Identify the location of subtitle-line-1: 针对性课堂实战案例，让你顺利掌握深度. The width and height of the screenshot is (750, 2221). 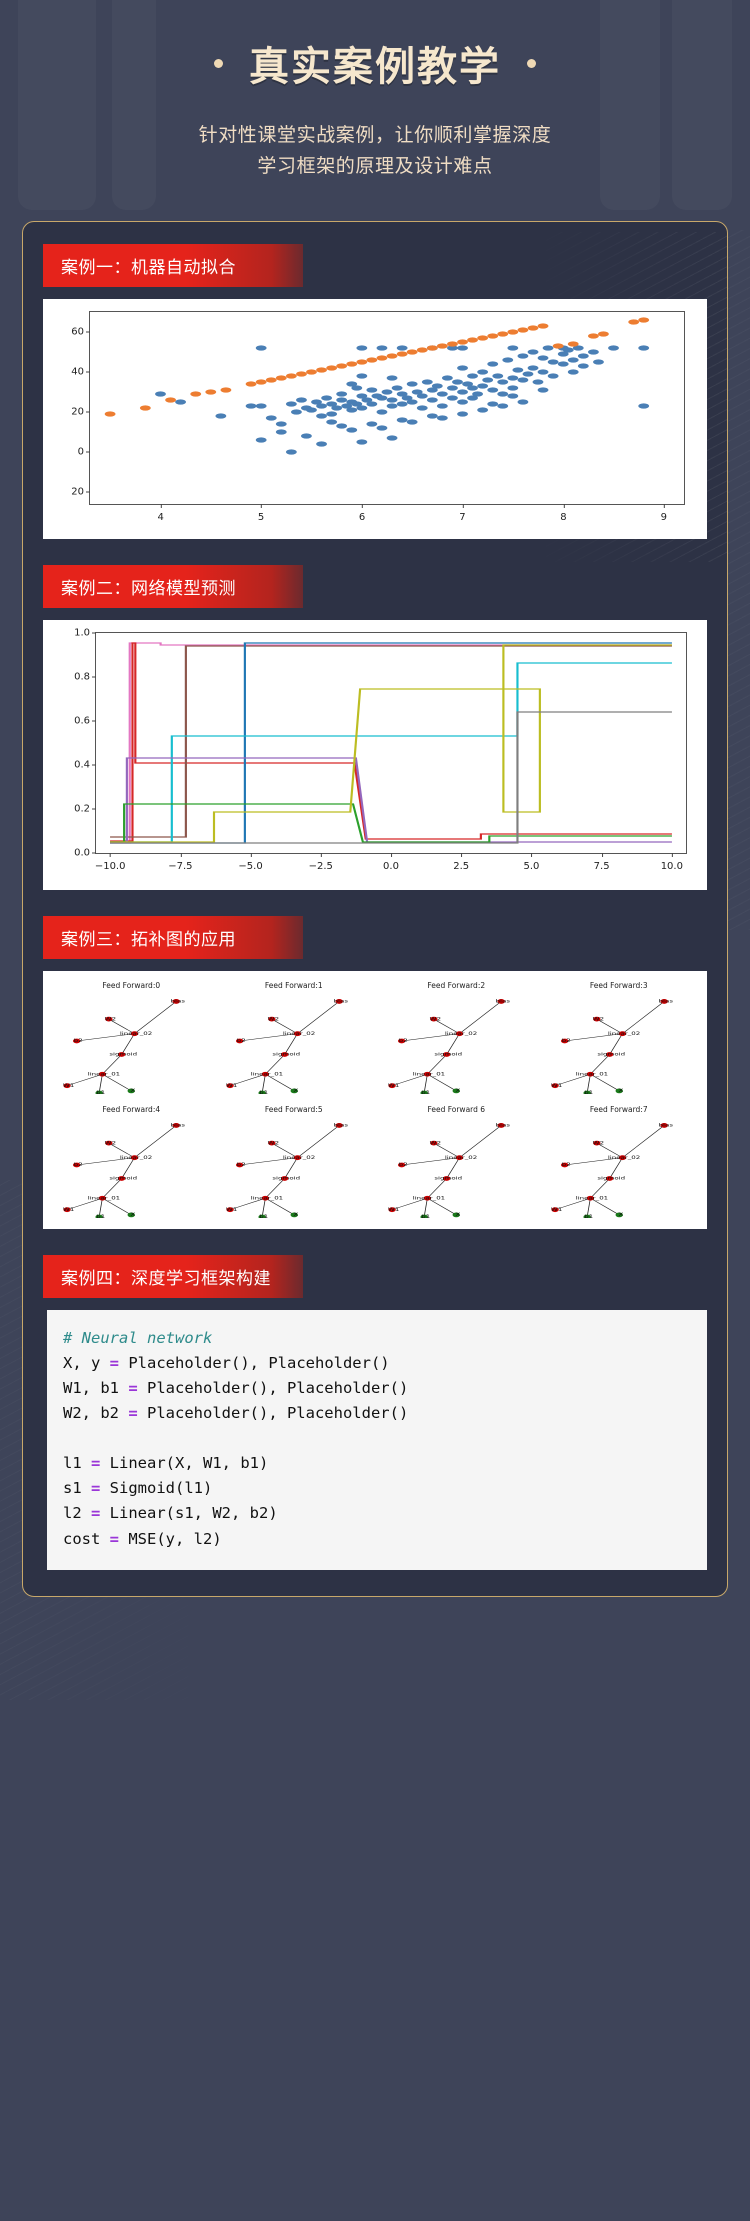
(375, 135).